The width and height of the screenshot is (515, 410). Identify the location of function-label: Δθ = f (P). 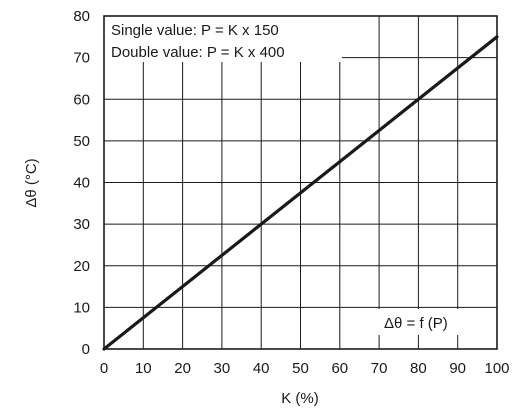
(416, 323).